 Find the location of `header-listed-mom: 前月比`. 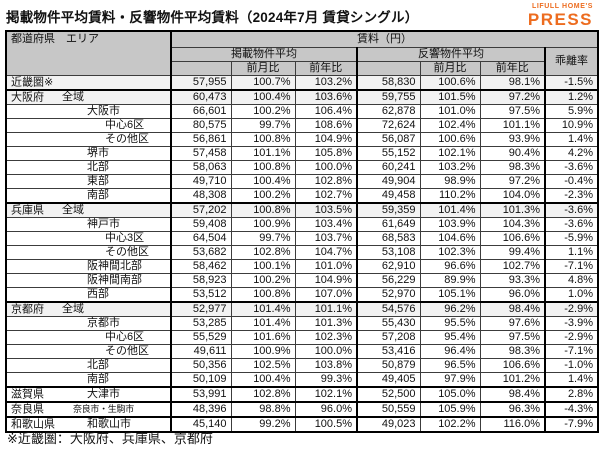

header-listed-mom: 前月比 is located at coordinates (263, 68).